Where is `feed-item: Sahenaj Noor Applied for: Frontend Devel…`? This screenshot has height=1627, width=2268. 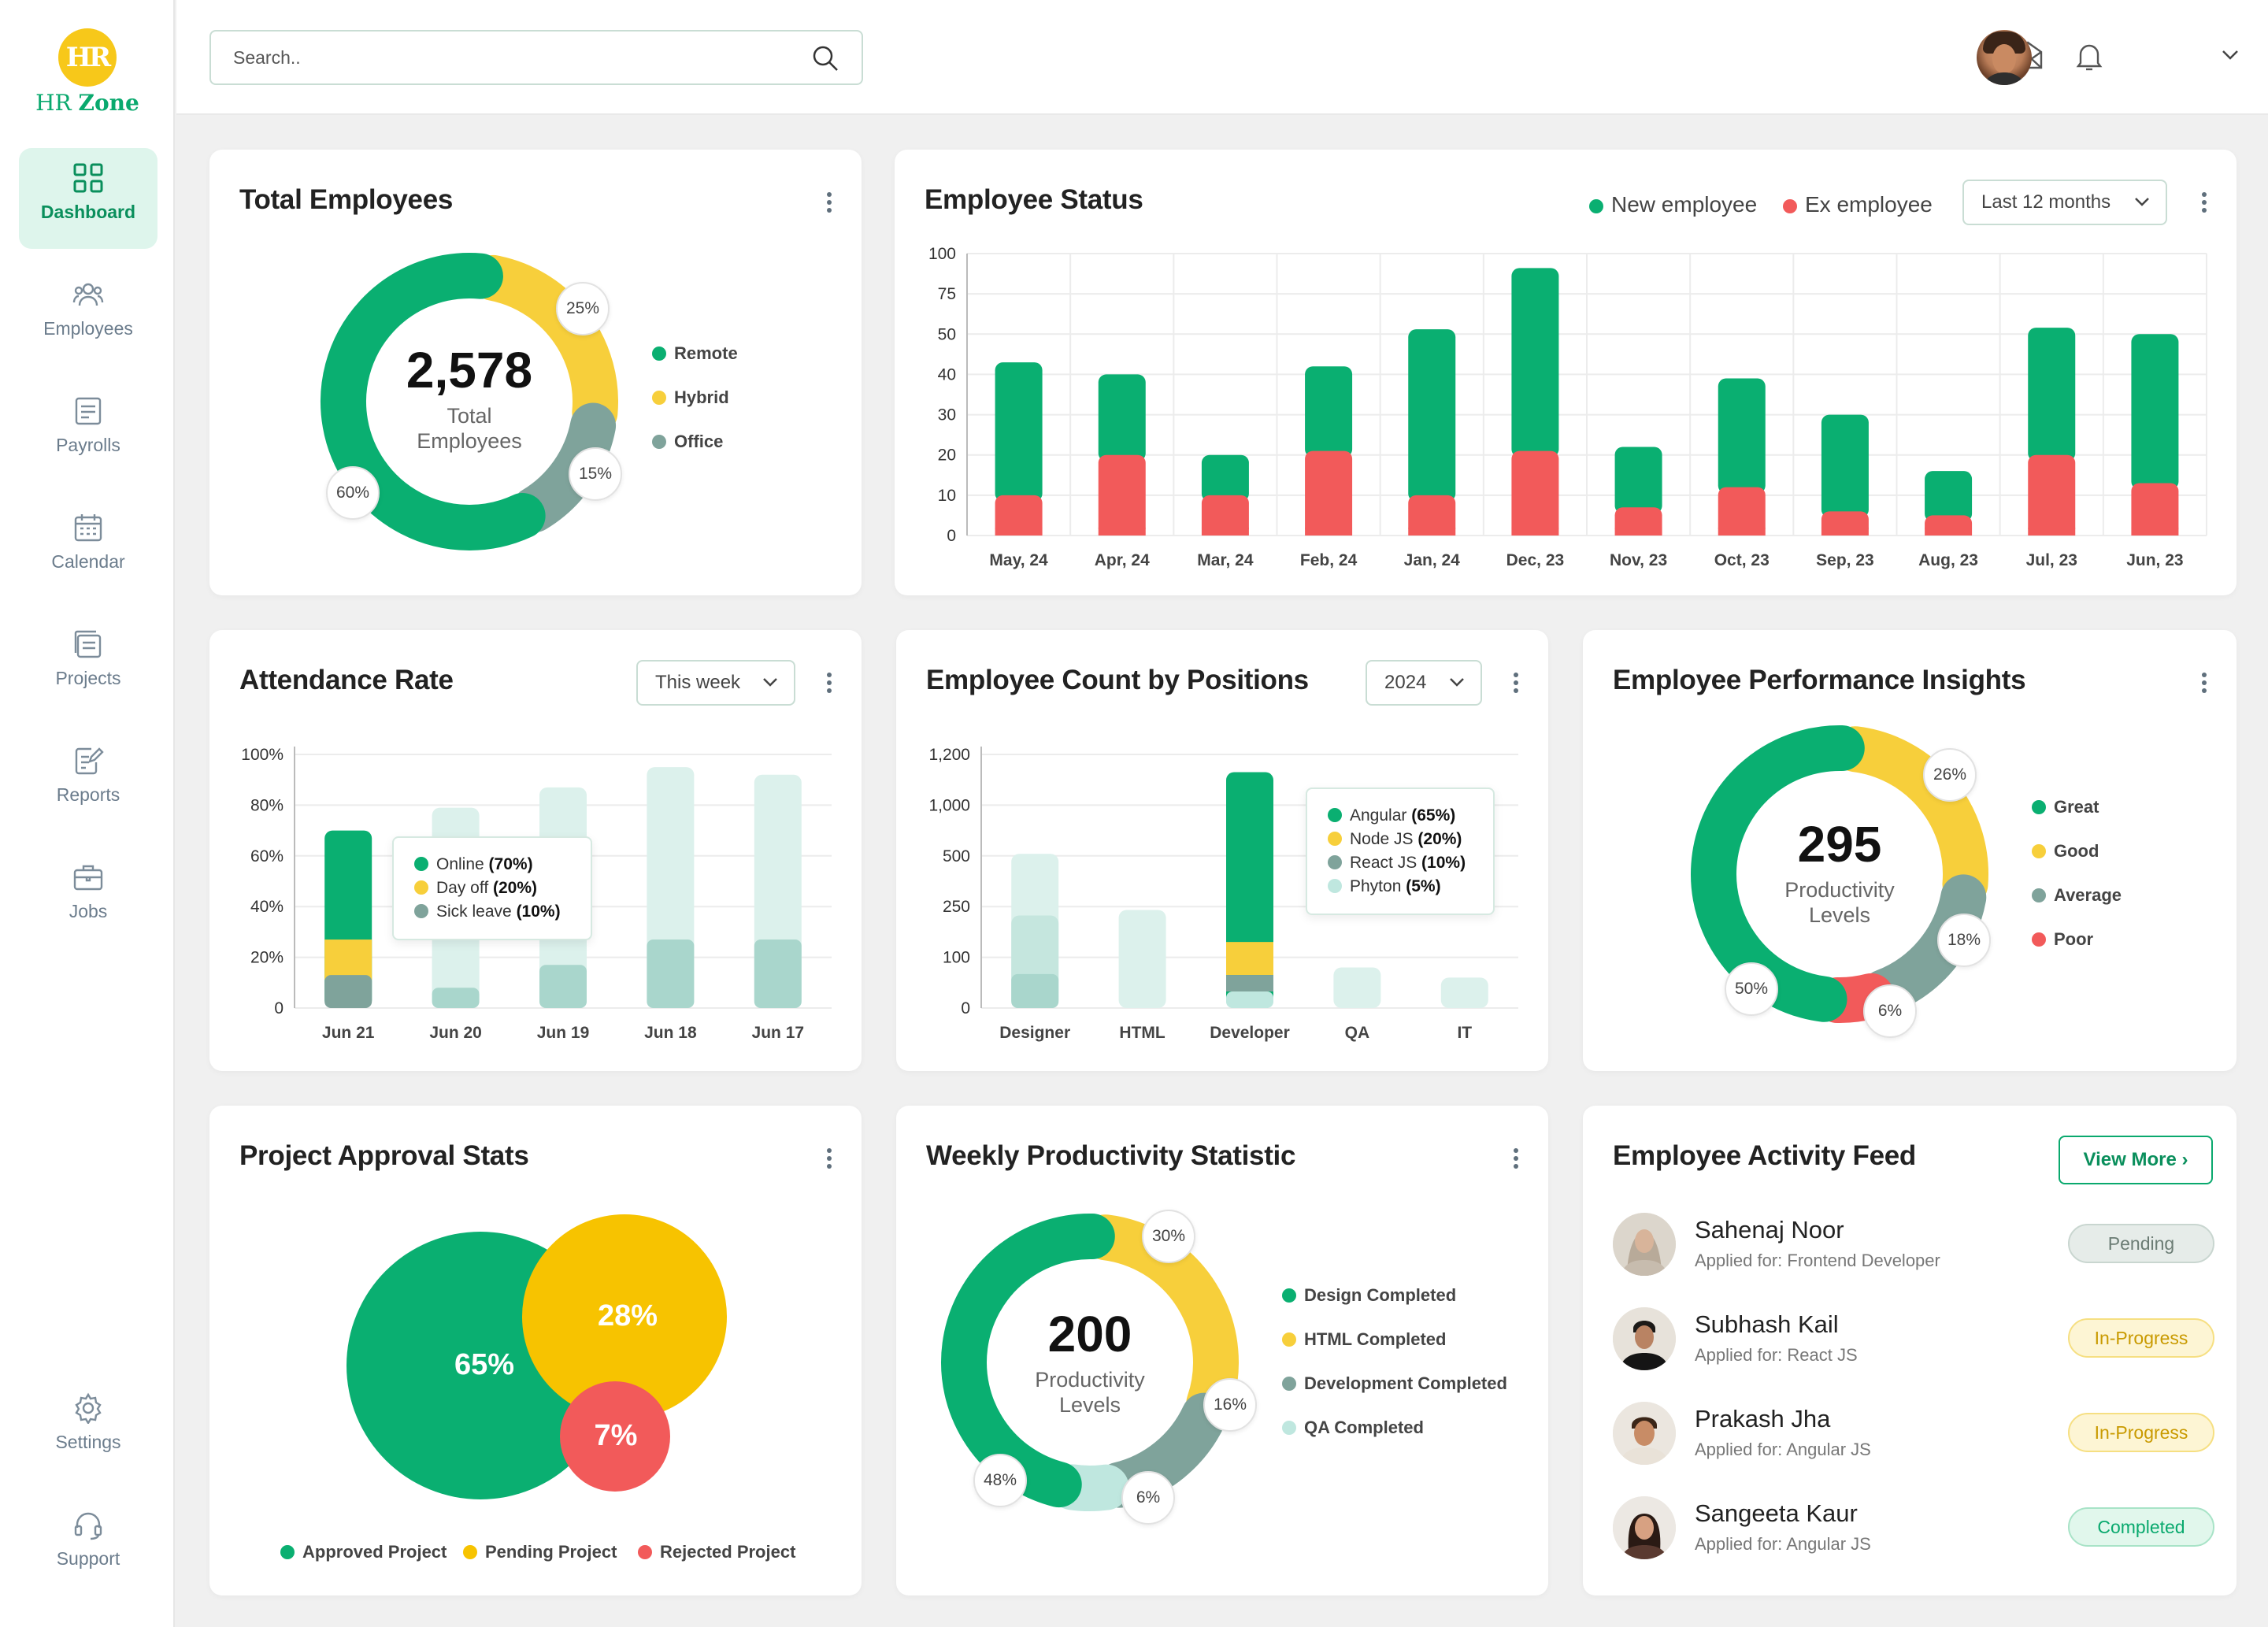 feed-item: Sahenaj Noor Applied for: Frontend Devel… is located at coordinates (1913, 1246).